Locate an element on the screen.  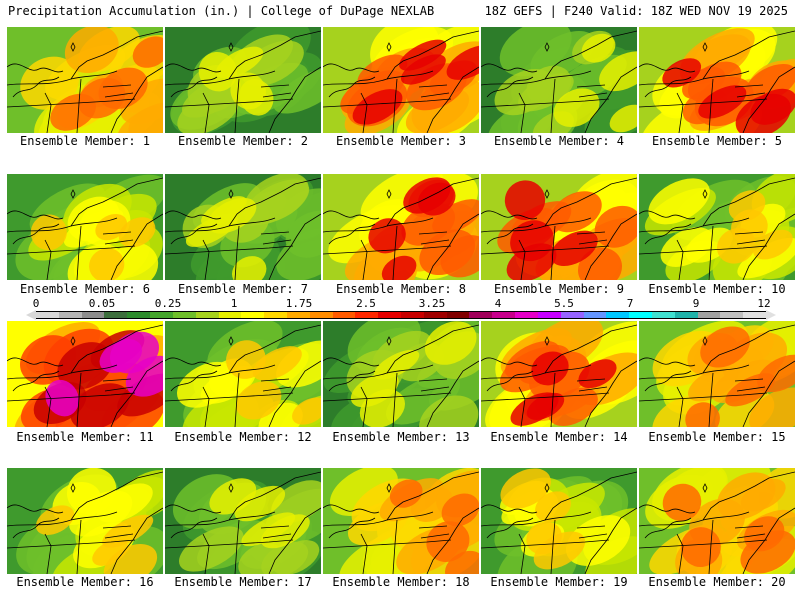
colorbar-right-arrow is located at coordinates (771, 315).